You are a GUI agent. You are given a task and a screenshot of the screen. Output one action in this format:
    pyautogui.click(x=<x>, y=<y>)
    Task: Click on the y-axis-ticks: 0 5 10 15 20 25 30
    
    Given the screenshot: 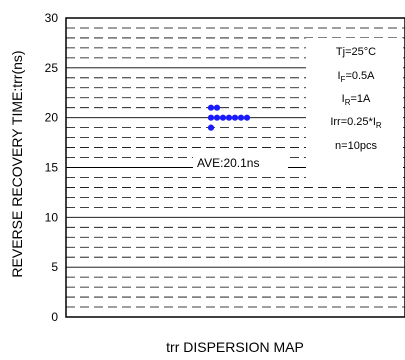 What is the action you would take?
    pyautogui.click(x=52, y=167)
    